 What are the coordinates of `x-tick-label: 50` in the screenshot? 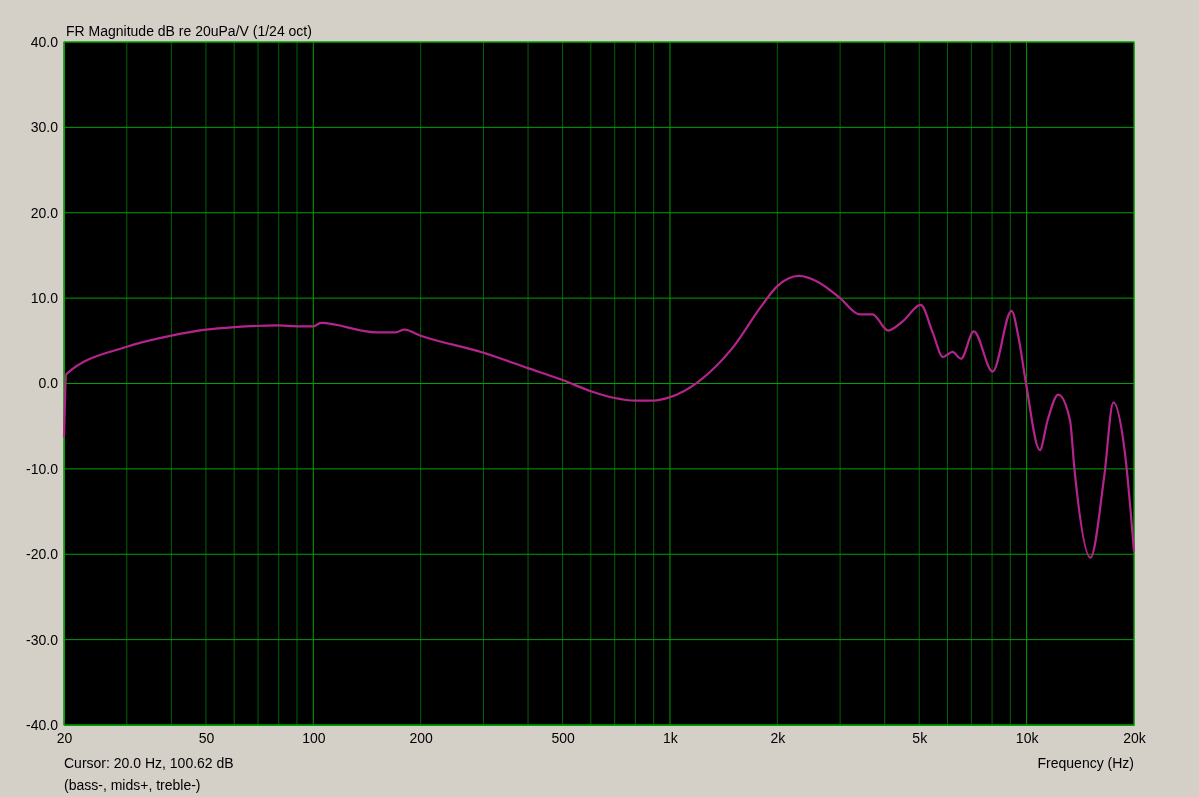 It's located at (206, 737).